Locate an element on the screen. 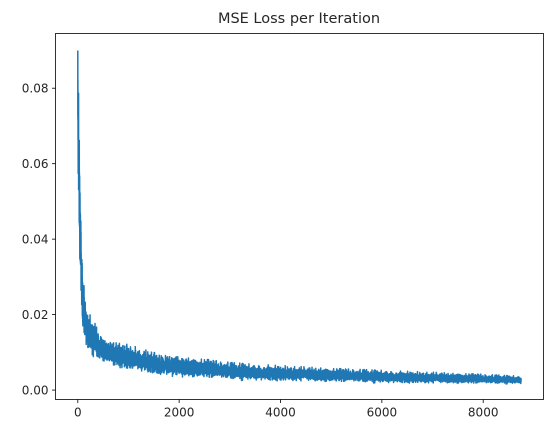  x-tick-label: 8000 is located at coordinates (483, 413).